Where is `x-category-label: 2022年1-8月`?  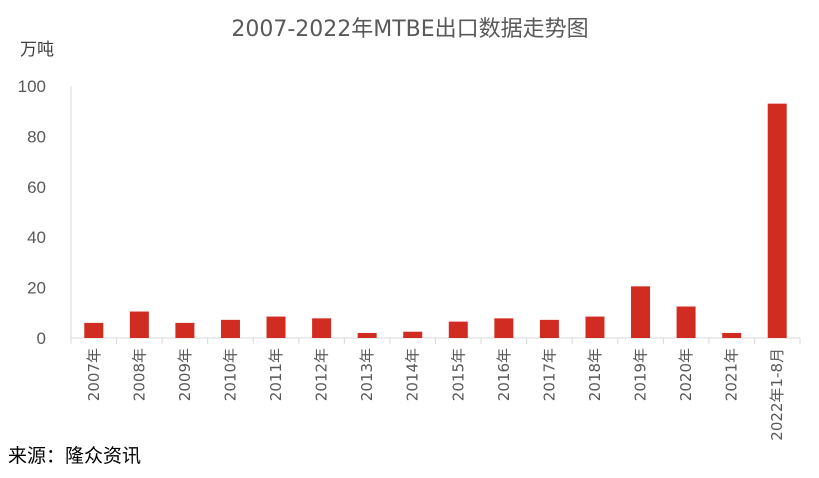 x-category-label: 2022年1-8月 is located at coordinates (777, 394).